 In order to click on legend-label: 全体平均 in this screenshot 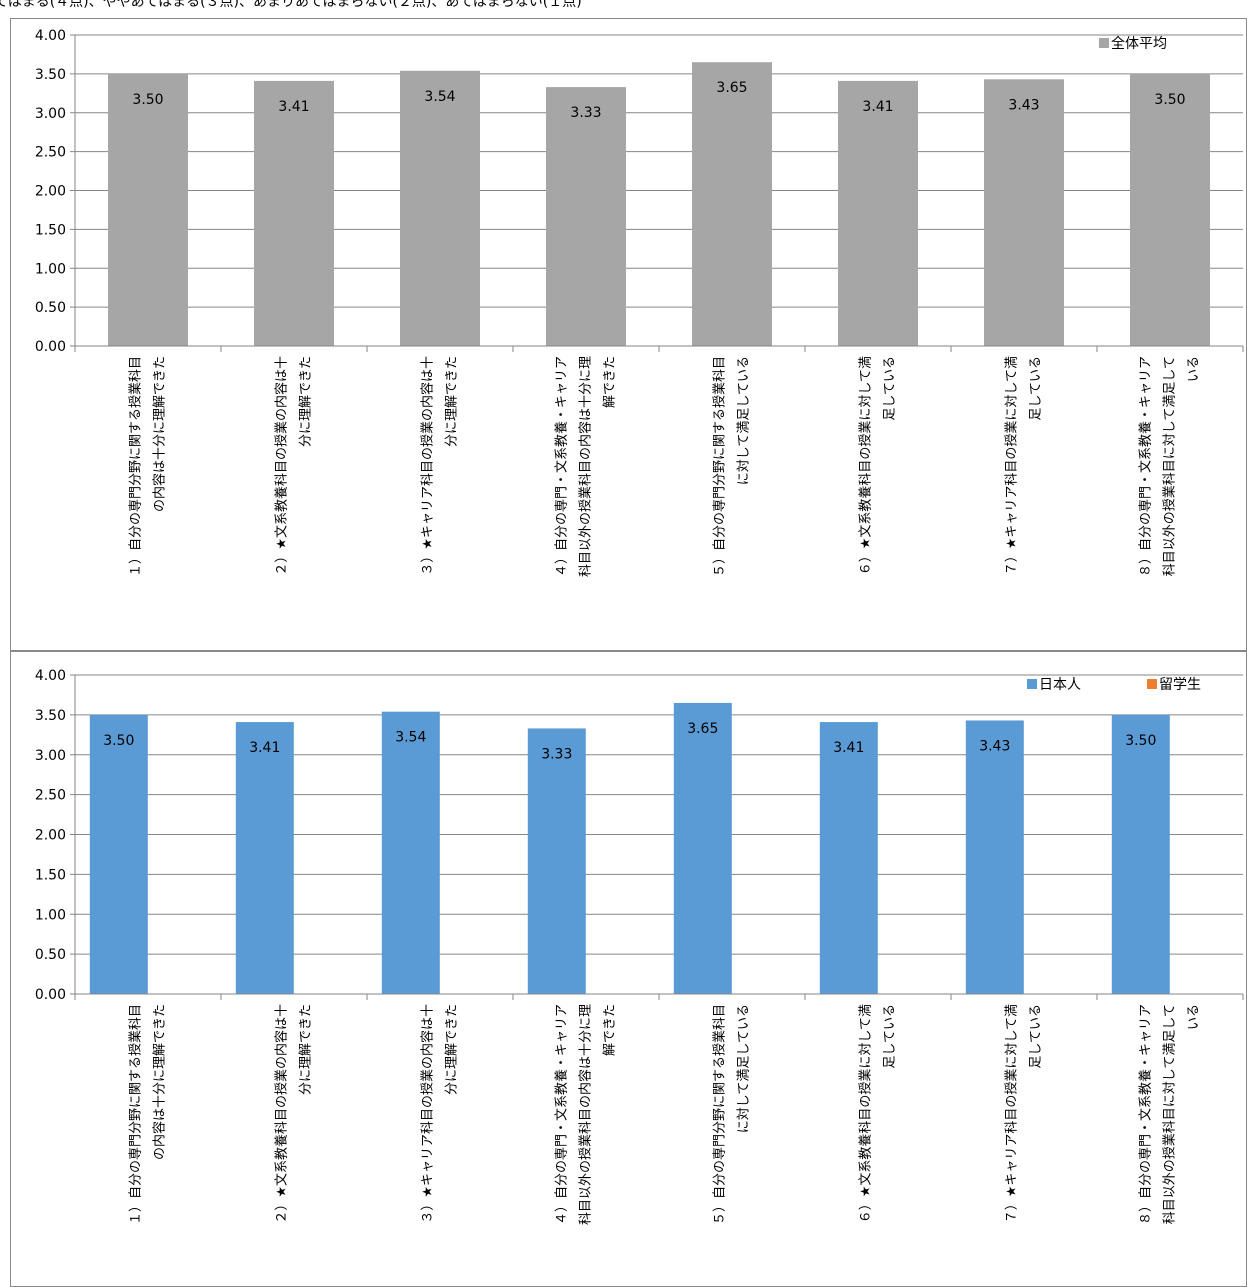, I will do `click(1139, 43)`.